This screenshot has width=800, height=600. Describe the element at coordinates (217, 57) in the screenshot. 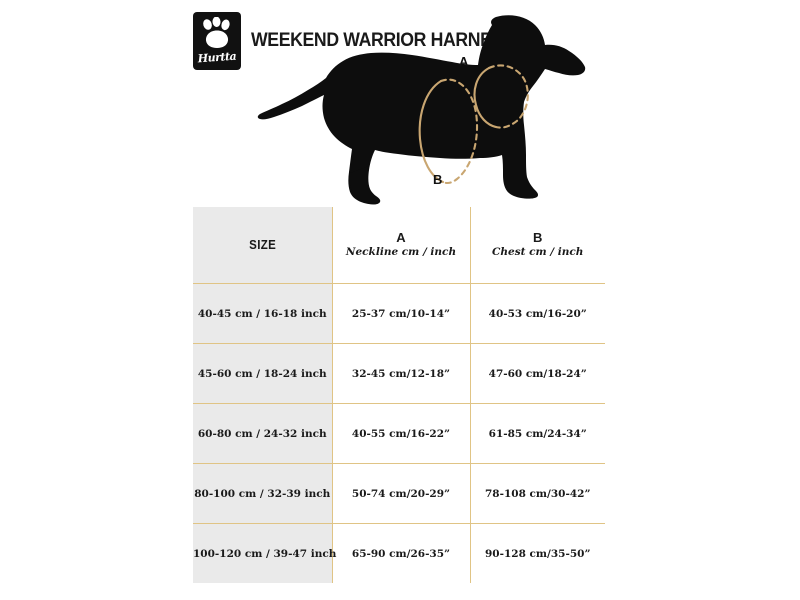

I see `logo-brand-text: Hurtta` at that location.